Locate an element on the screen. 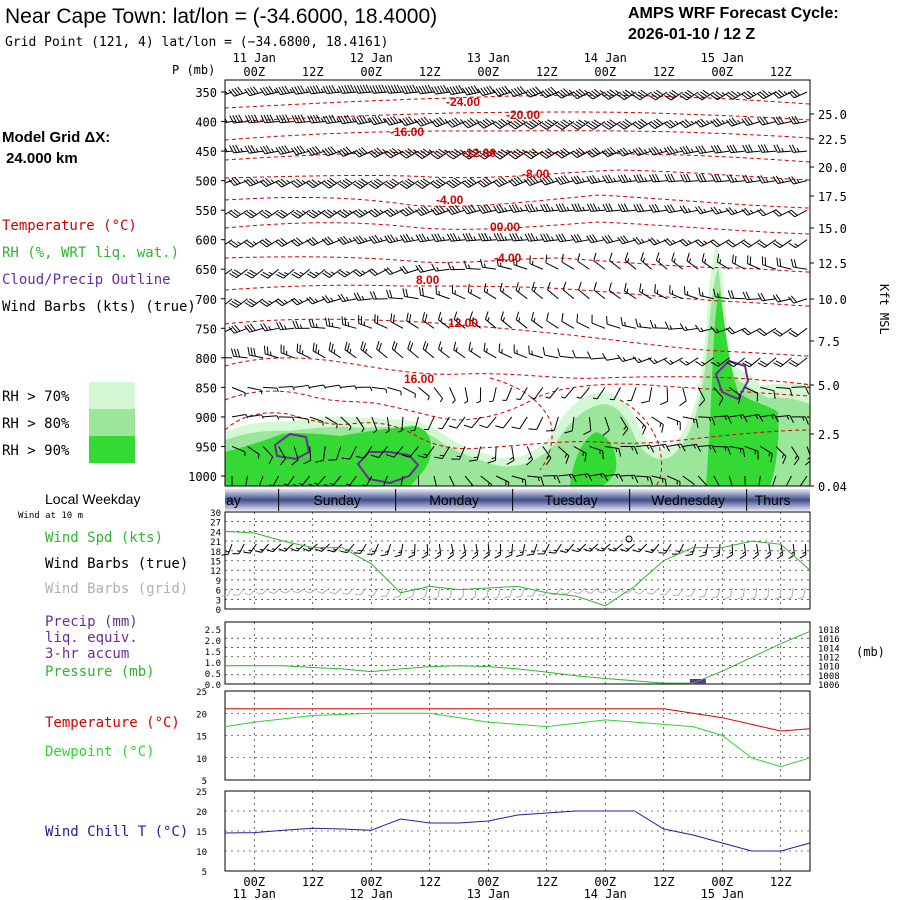 The height and width of the screenshot is (900, 900). legend-rh: RH (%, WRT liq. wat.) is located at coordinates (90, 253).